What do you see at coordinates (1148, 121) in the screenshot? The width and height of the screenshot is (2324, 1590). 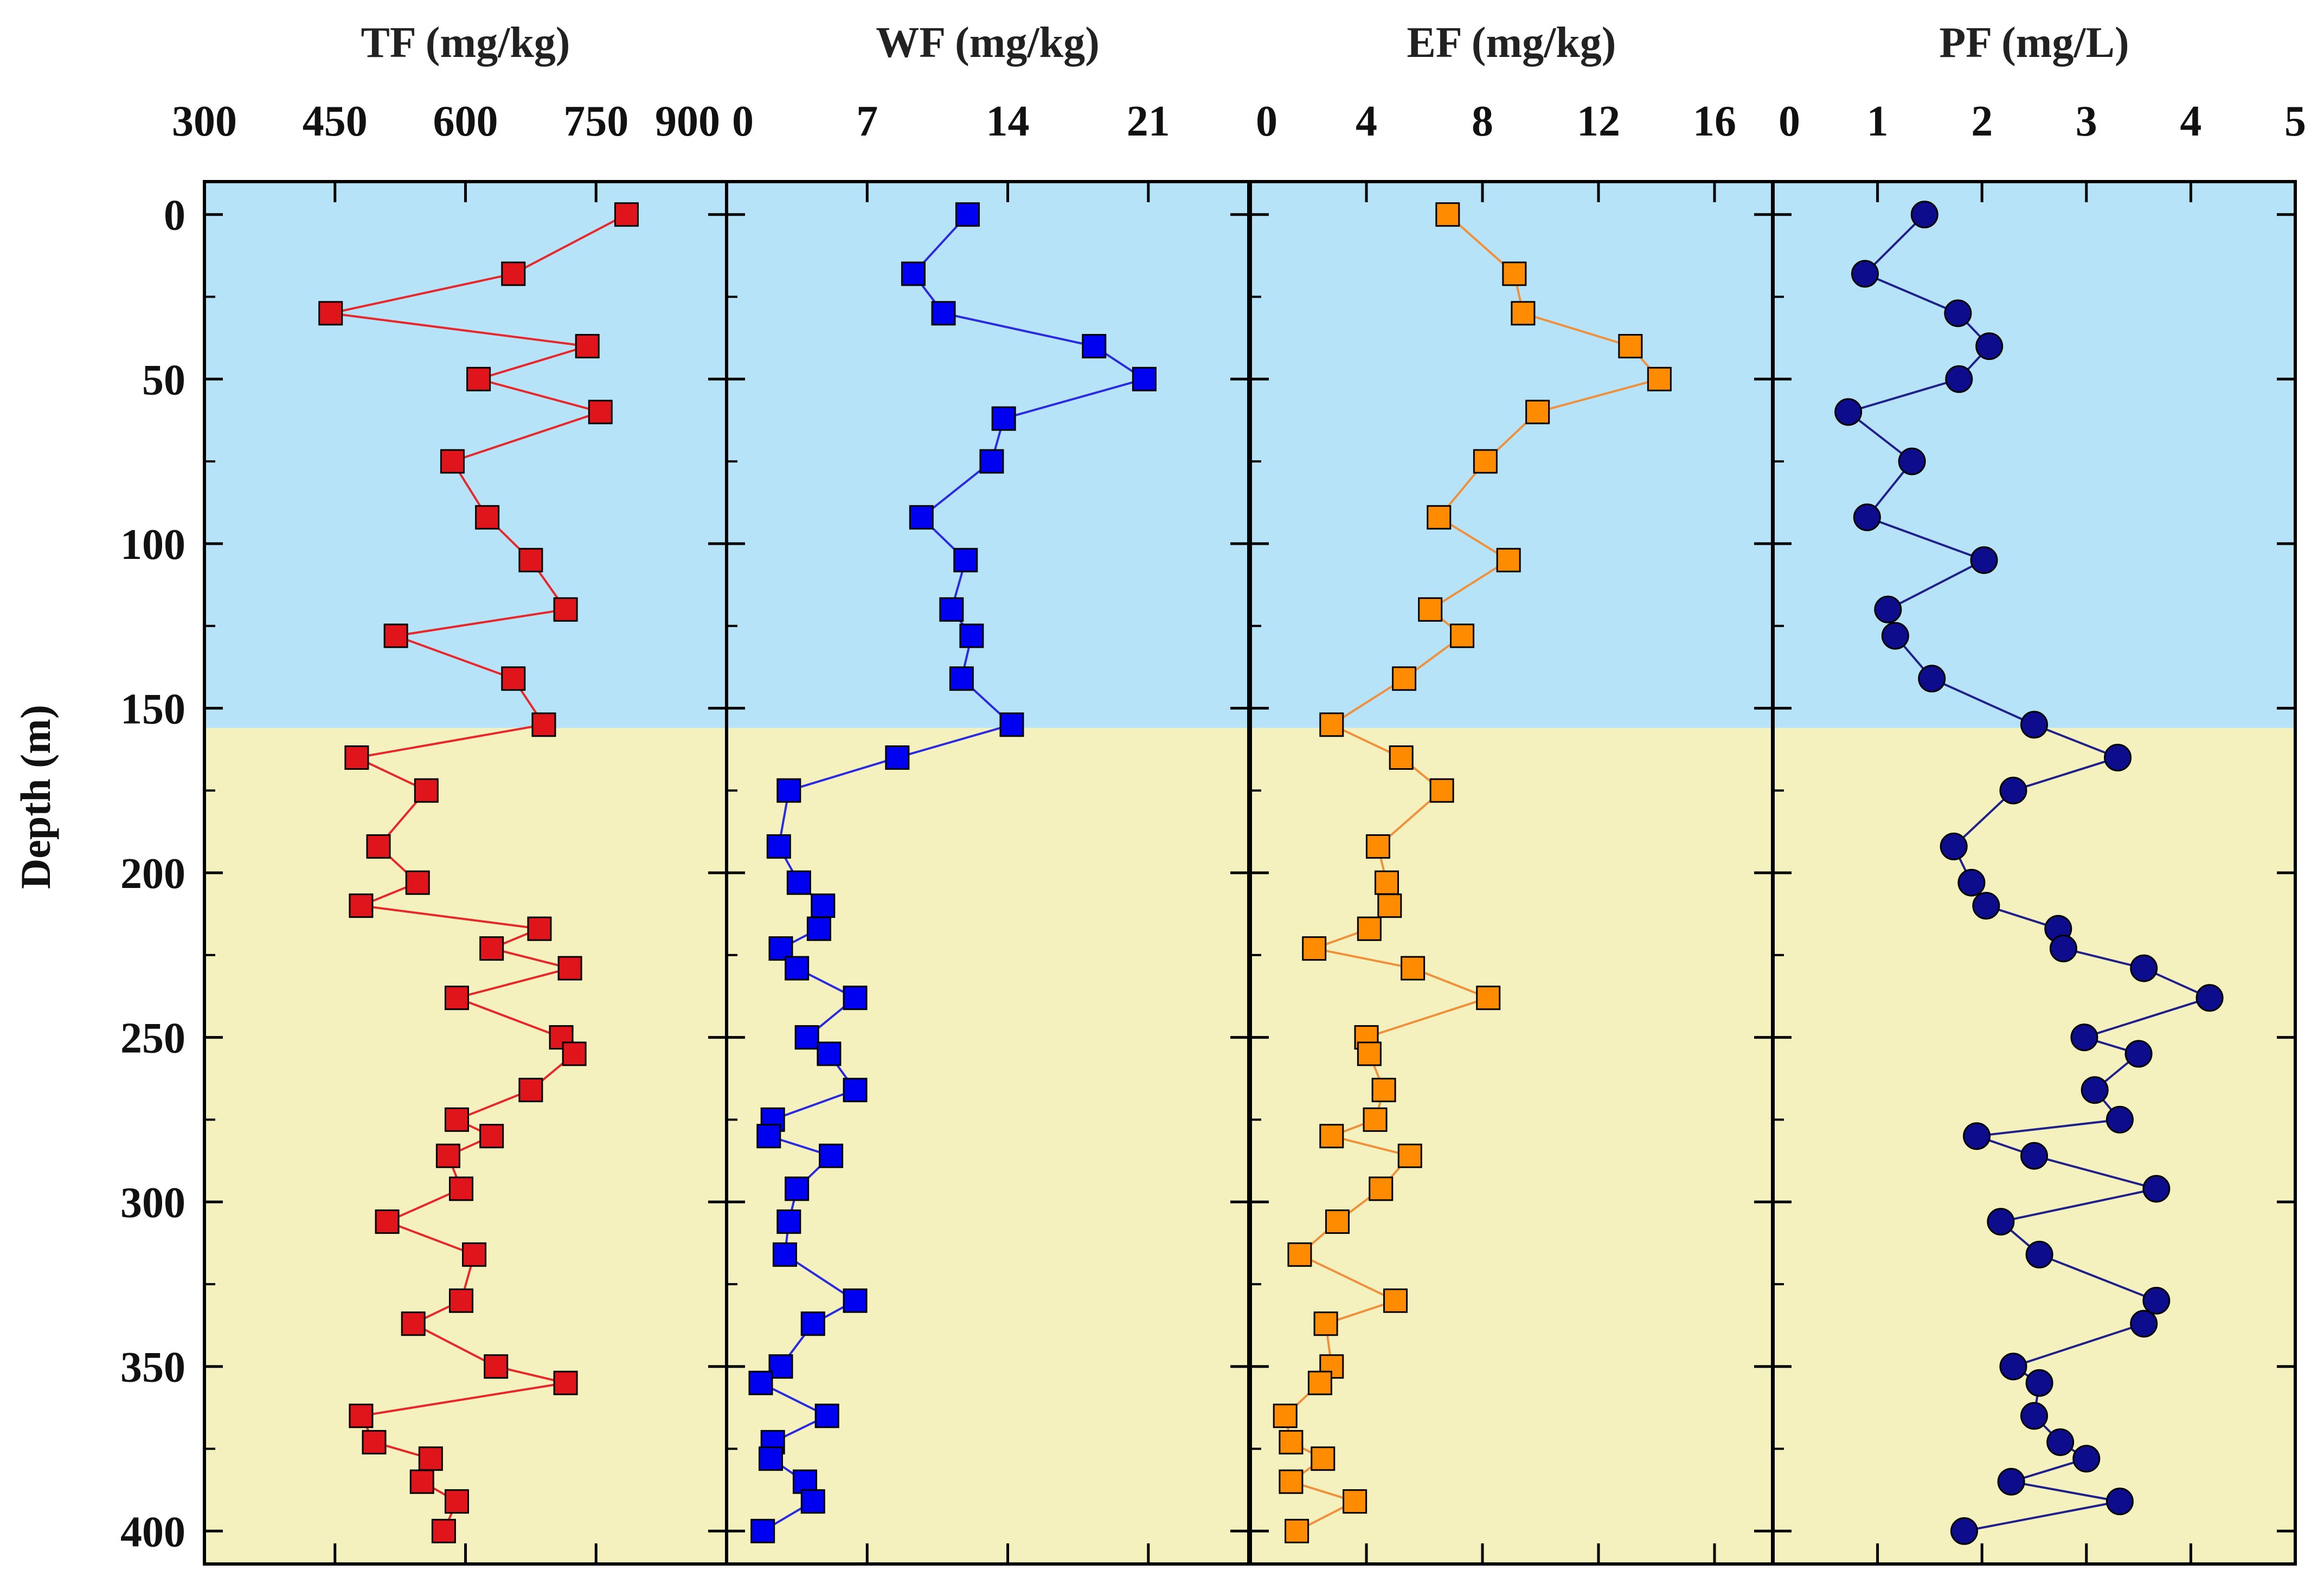 I see `x-tick-label: 21` at bounding box center [1148, 121].